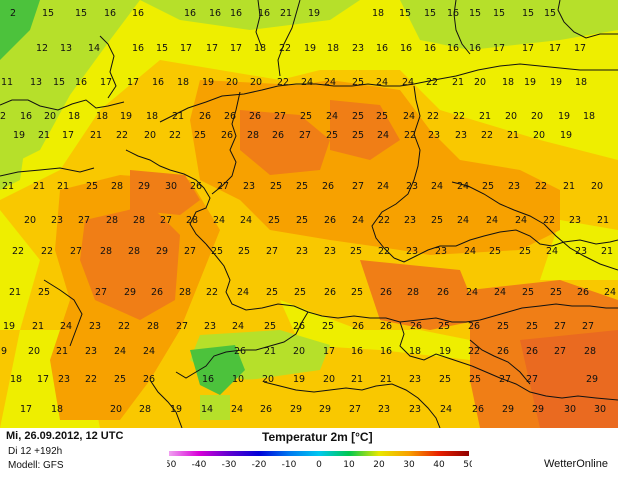  What do you see at coordinates (7, 82) in the screenshot?
I see `temperature-value: 11` at bounding box center [7, 82].